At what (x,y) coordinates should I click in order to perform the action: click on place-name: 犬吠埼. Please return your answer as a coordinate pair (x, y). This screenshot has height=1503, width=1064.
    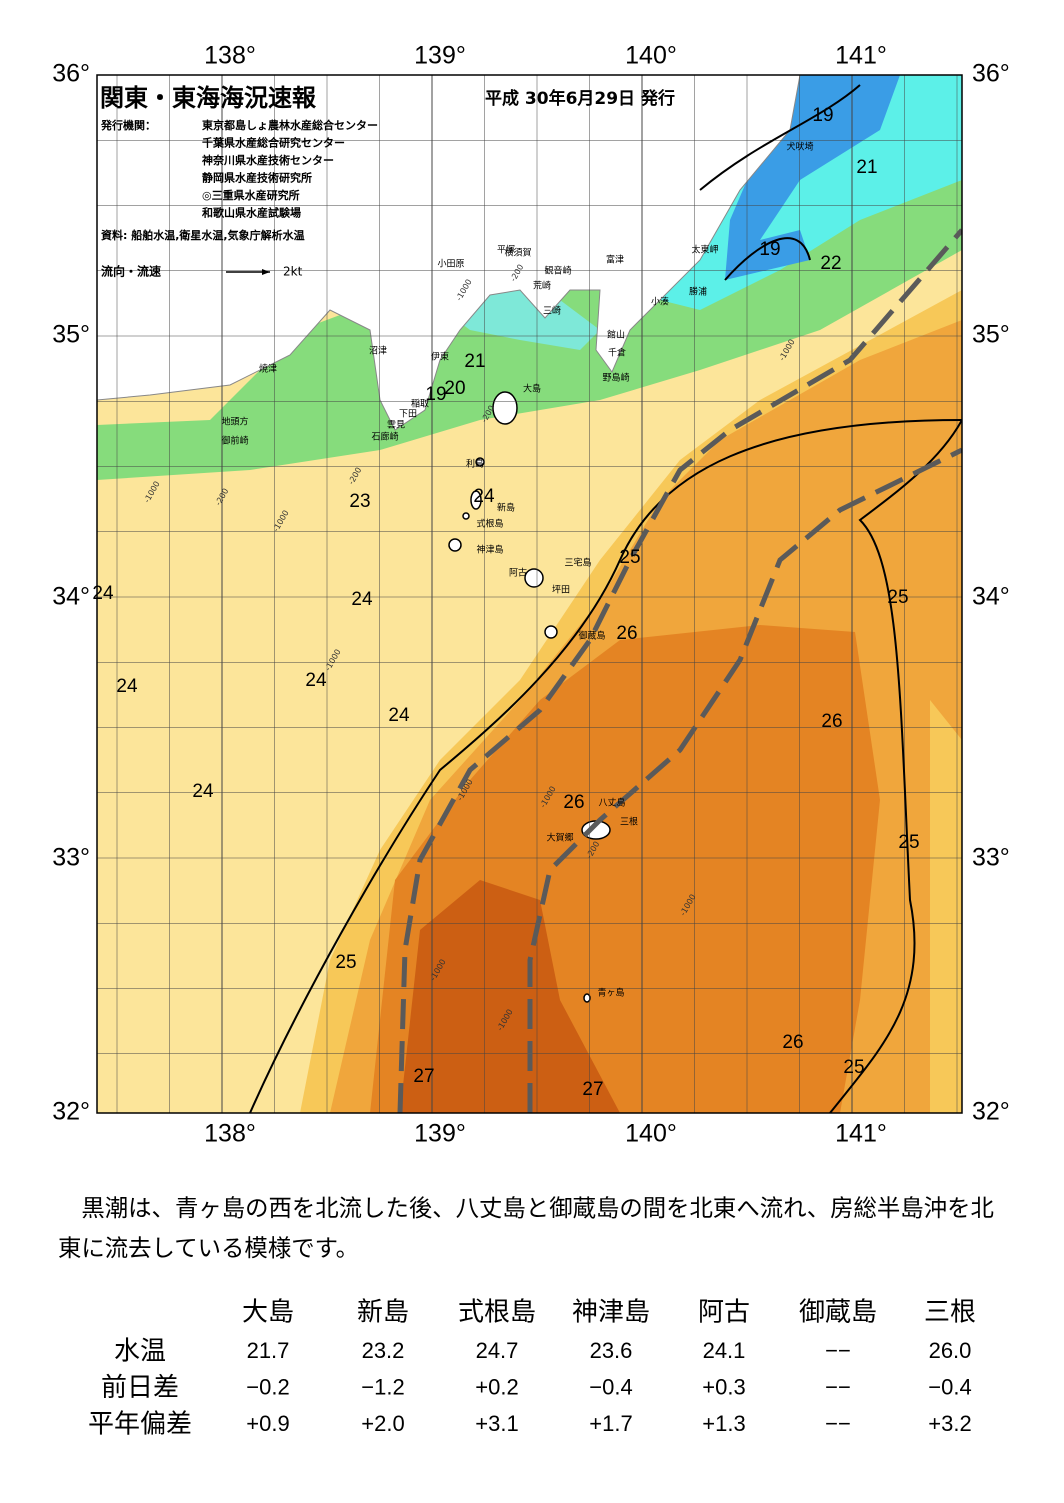
    Looking at the image, I should click on (799, 147).